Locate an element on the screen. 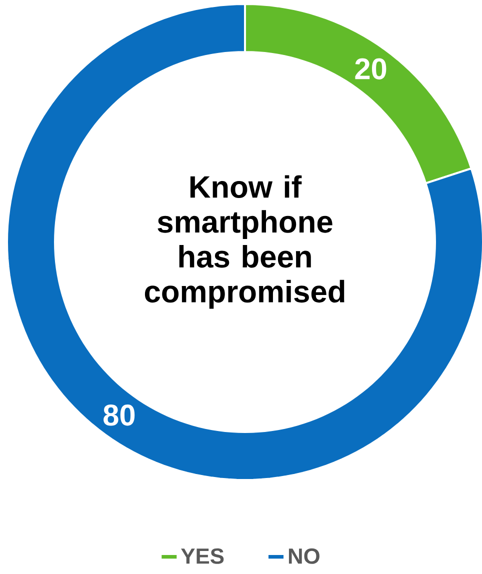 This screenshot has height=574, width=482. text: Know if smartphone has been compromised is located at coordinates (244, 242).